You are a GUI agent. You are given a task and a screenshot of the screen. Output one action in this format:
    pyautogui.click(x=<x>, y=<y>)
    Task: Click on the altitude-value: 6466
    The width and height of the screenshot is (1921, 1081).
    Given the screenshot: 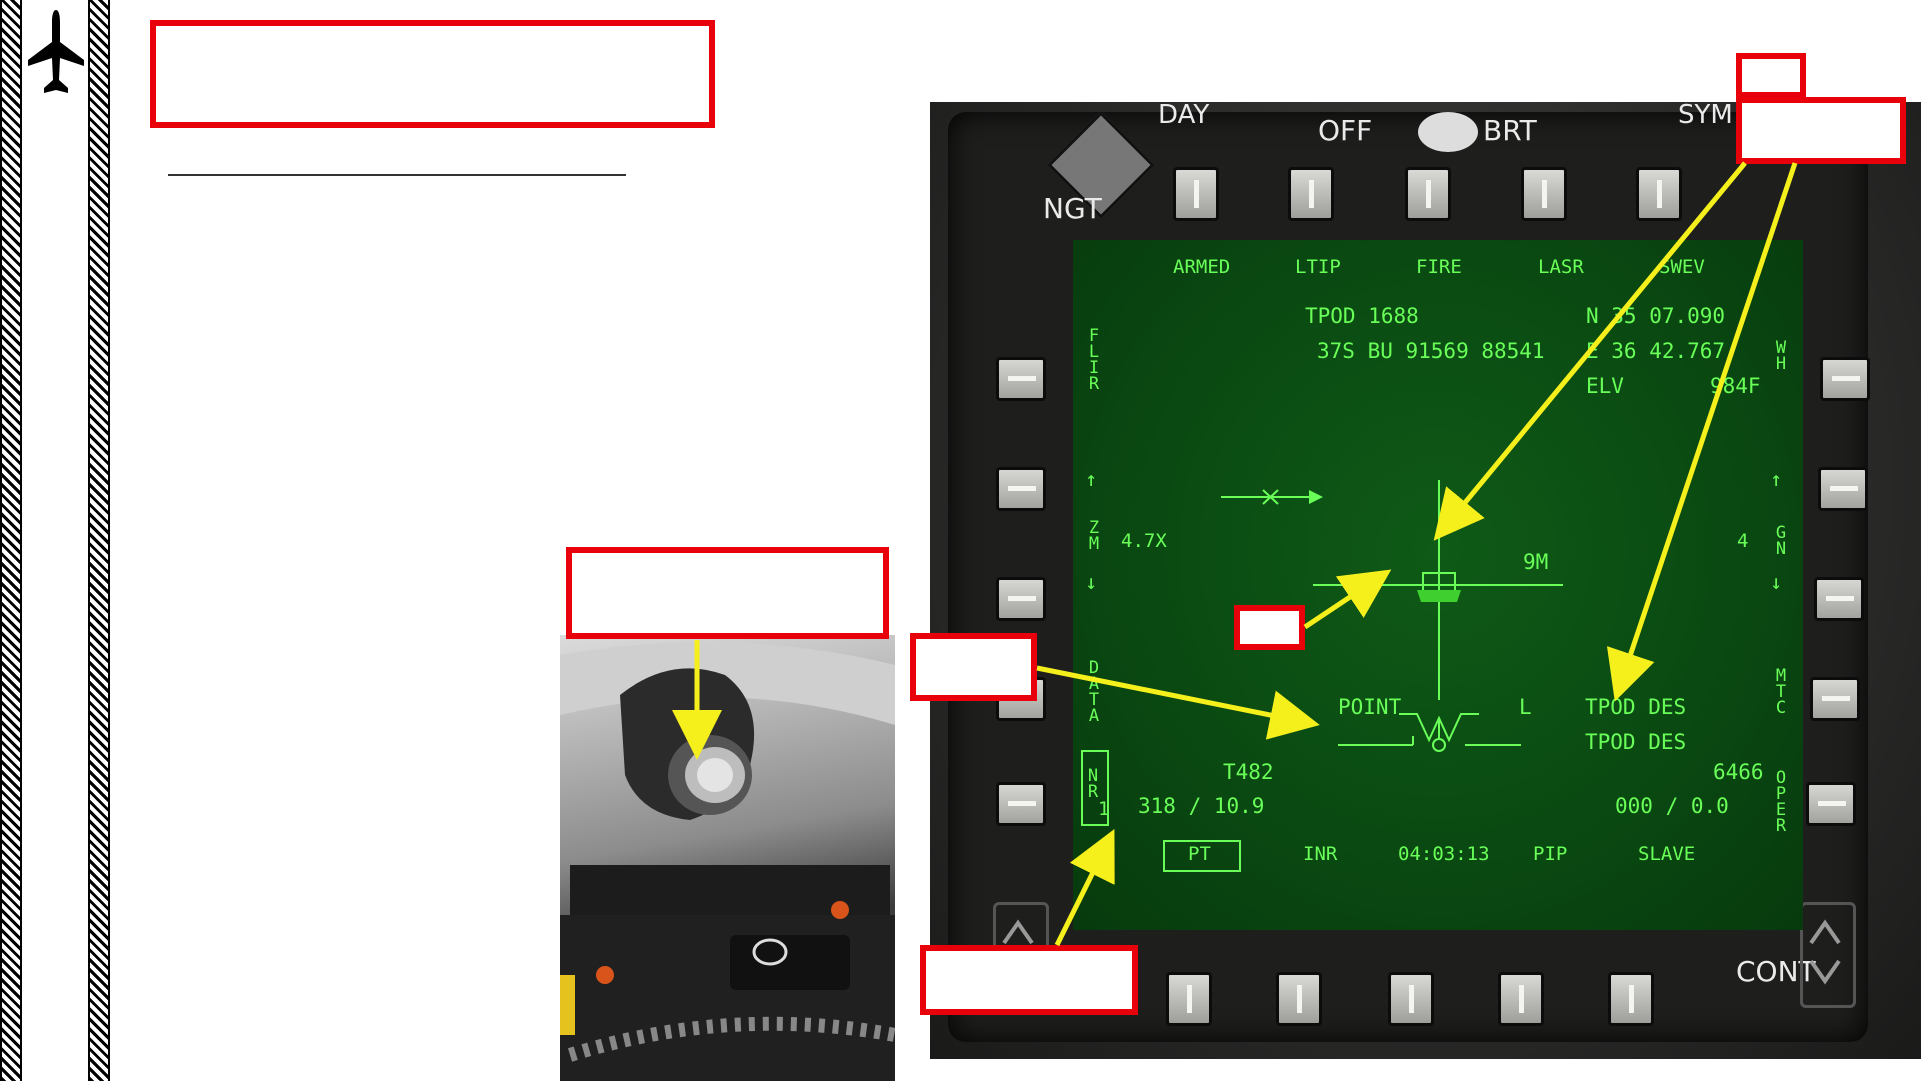 What is the action you would take?
    pyautogui.click(x=1738, y=772)
    